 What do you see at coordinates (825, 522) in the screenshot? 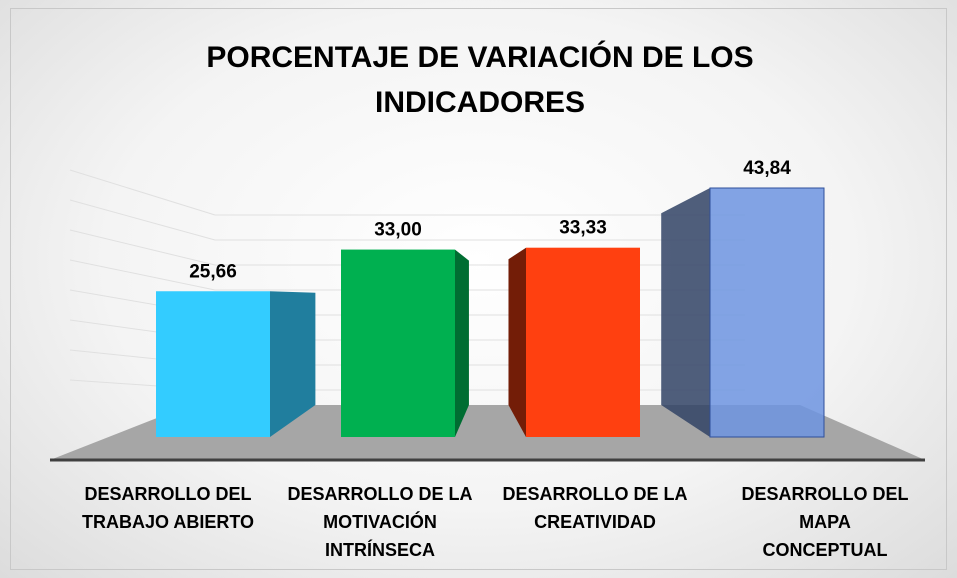
I see `x-tick-label: DESARROLLO DEL MAPA CONCEPTUAL` at bounding box center [825, 522].